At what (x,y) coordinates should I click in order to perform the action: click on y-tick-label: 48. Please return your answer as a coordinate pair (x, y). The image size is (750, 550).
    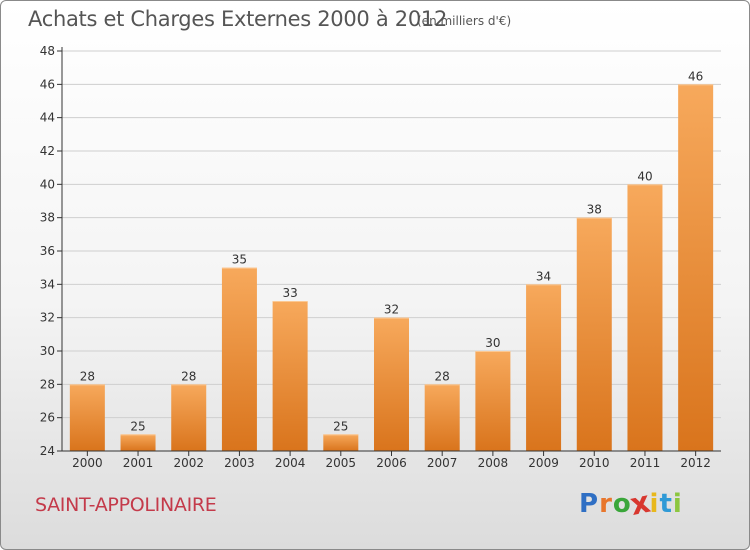
    Looking at the image, I should click on (47, 51).